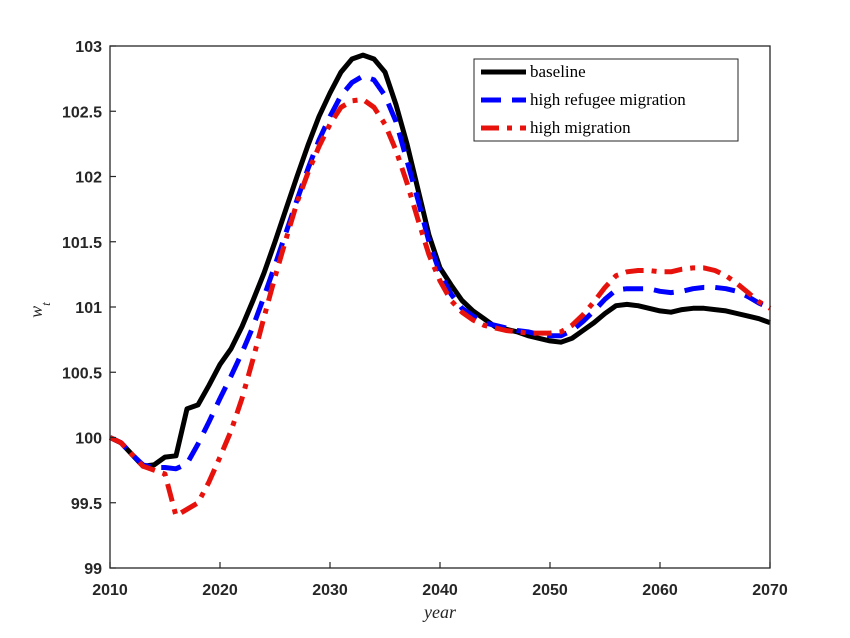 The width and height of the screenshot is (850, 638). Describe the element at coordinates (770, 590) in the screenshot. I see `x-tick-label: 2070` at that location.